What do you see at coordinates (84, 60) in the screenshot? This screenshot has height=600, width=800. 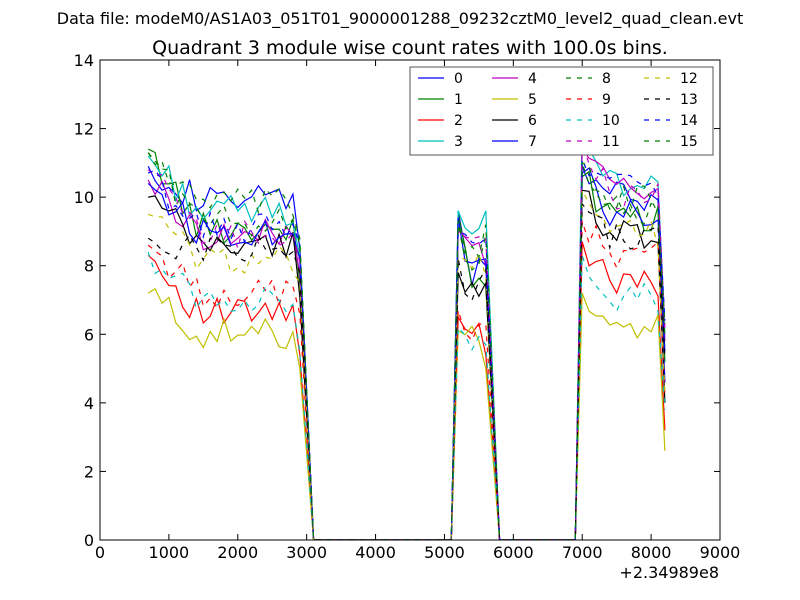 I see `y-tick-label: 14` at bounding box center [84, 60].